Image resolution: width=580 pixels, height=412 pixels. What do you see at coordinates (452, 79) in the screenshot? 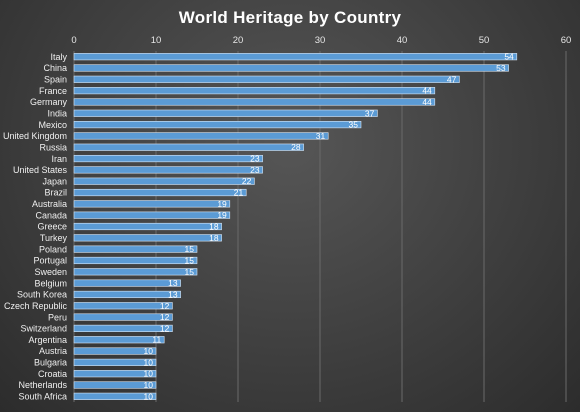
I see `data-label: 47` at bounding box center [452, 79].